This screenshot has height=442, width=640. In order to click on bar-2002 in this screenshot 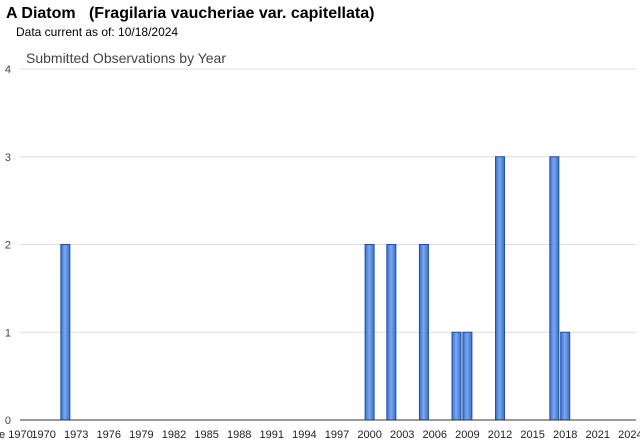, I will do `click(391, 332)`.